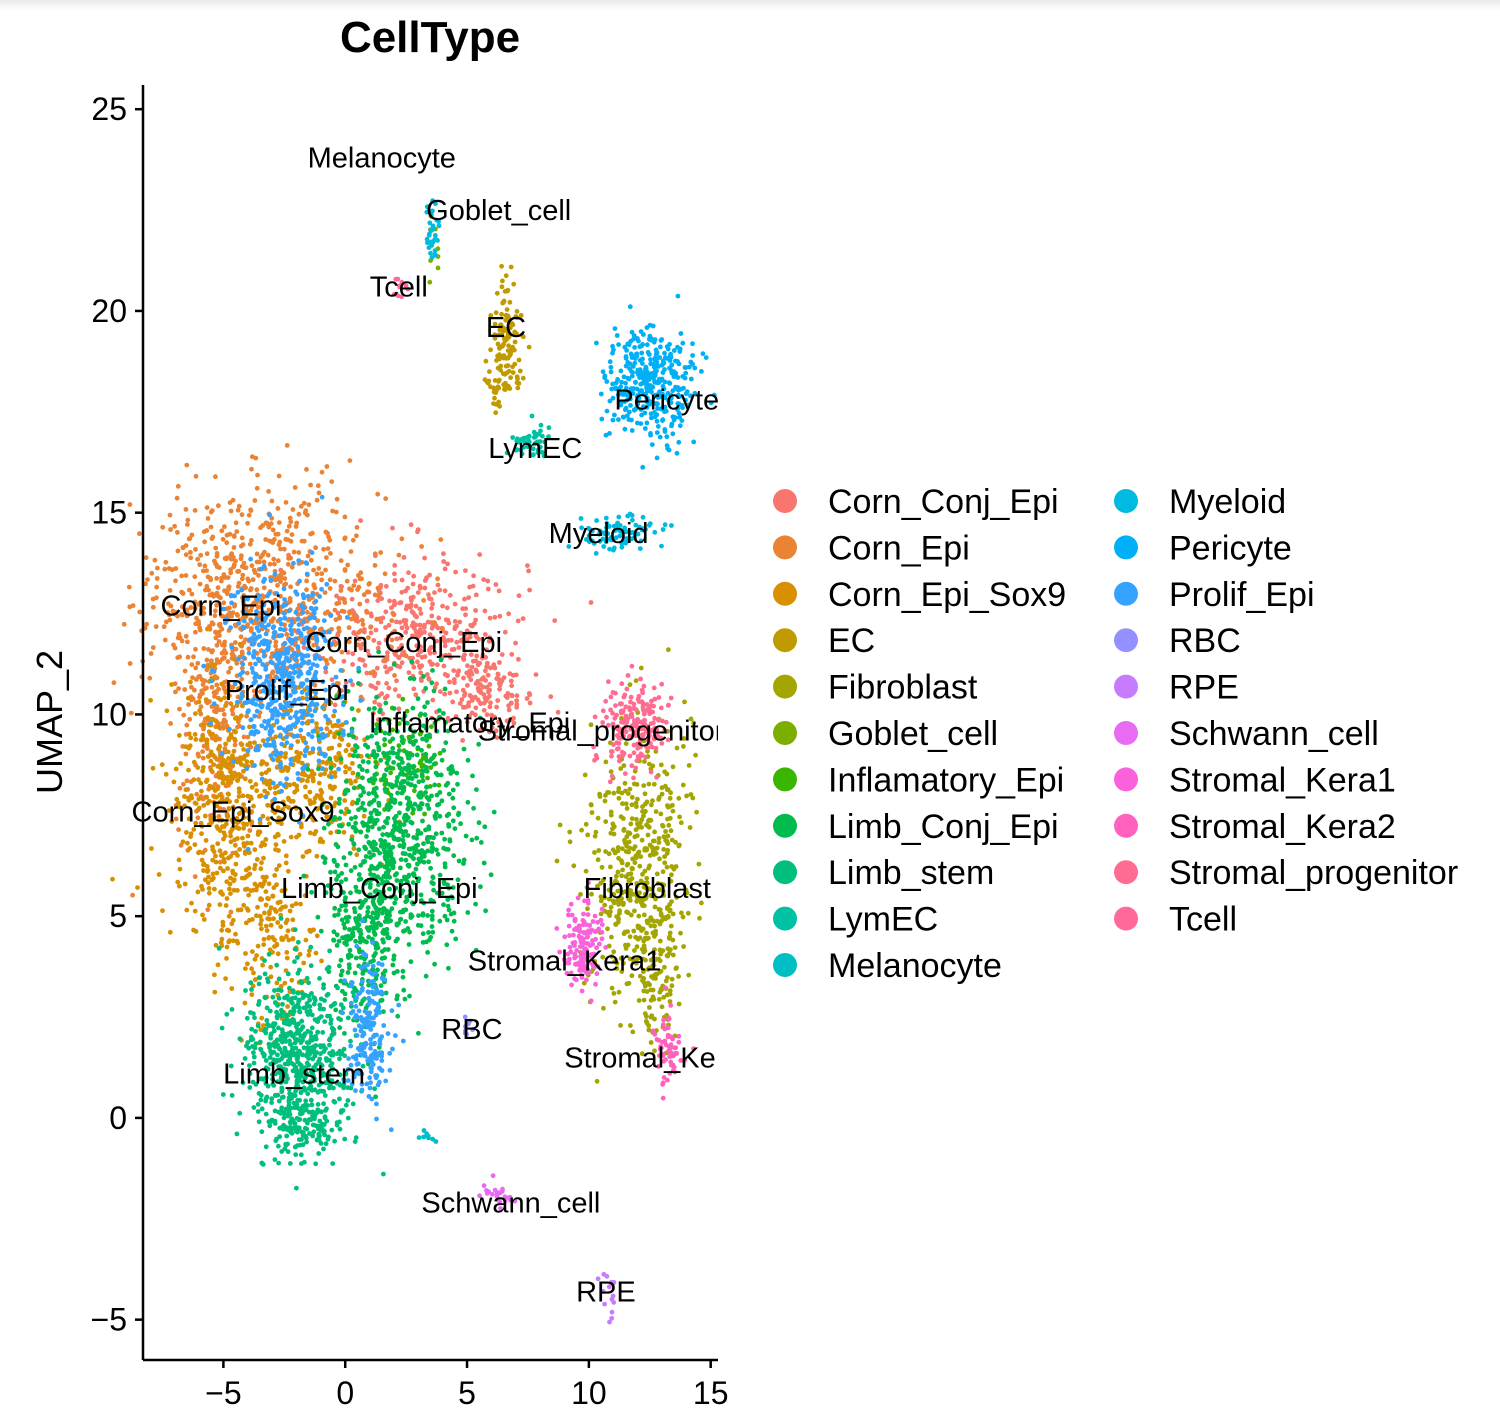  Describe the element at coordinates (750, 5) in the screenshot. I see `window-top-shade` at that location.